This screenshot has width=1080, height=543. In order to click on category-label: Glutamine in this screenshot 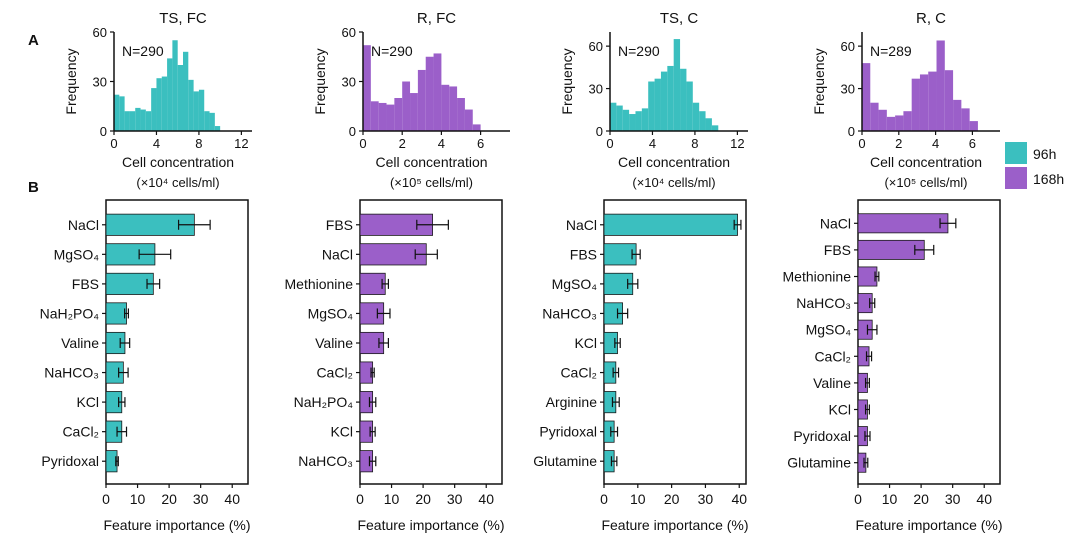, I will do `click(819, 463)`.